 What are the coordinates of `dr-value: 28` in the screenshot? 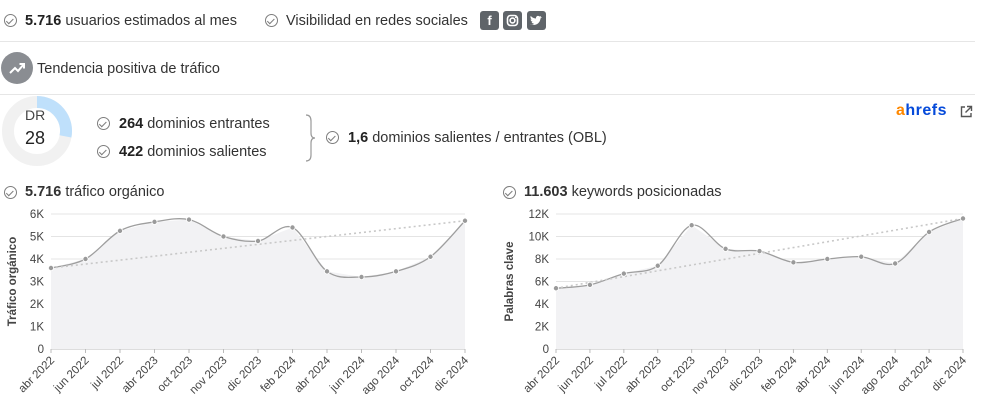 It's located at (35, 138).